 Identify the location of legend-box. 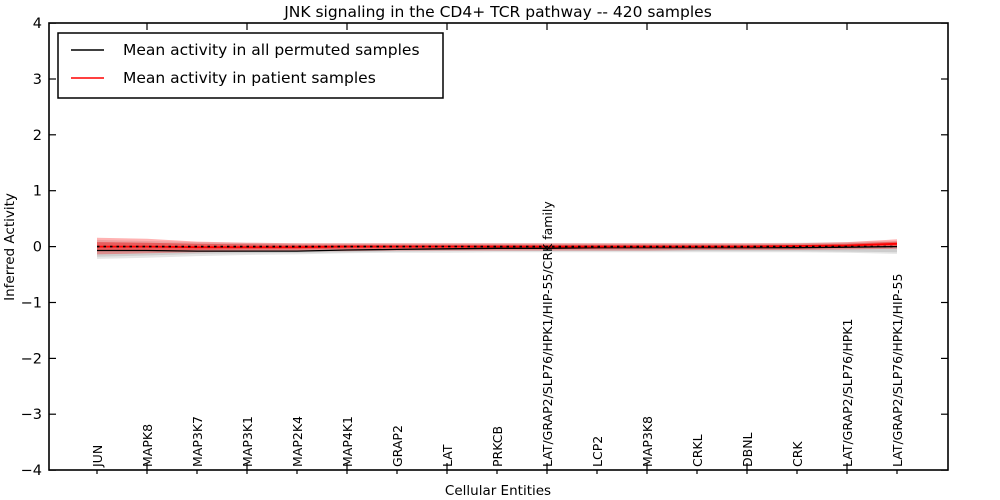
(250, 65).